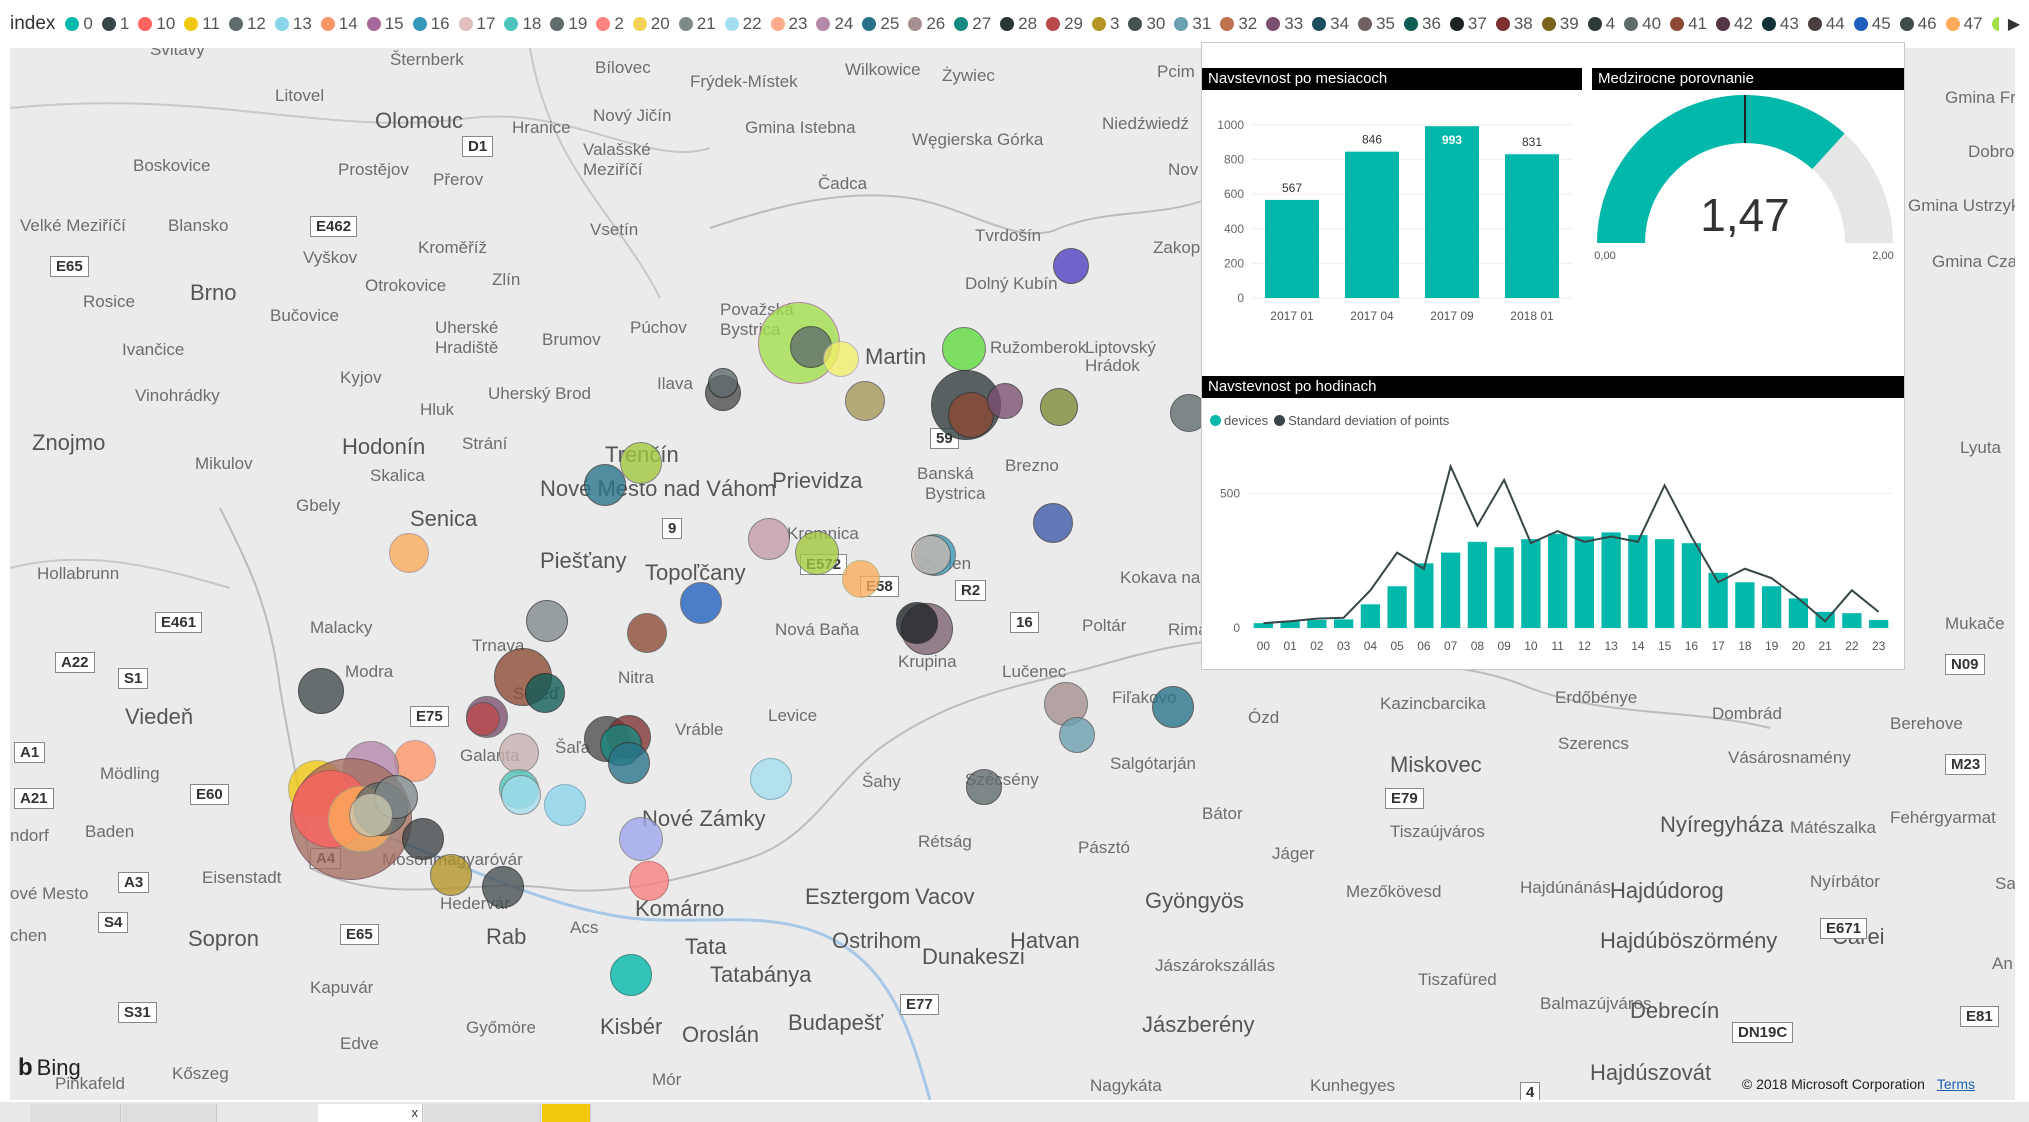 The width and height of the screenshot is (2029, 1122). What do you see at coordinates (1146, 24) in the screenshot?
I see `legend-item: 30` at bounding box center [1146, 24].